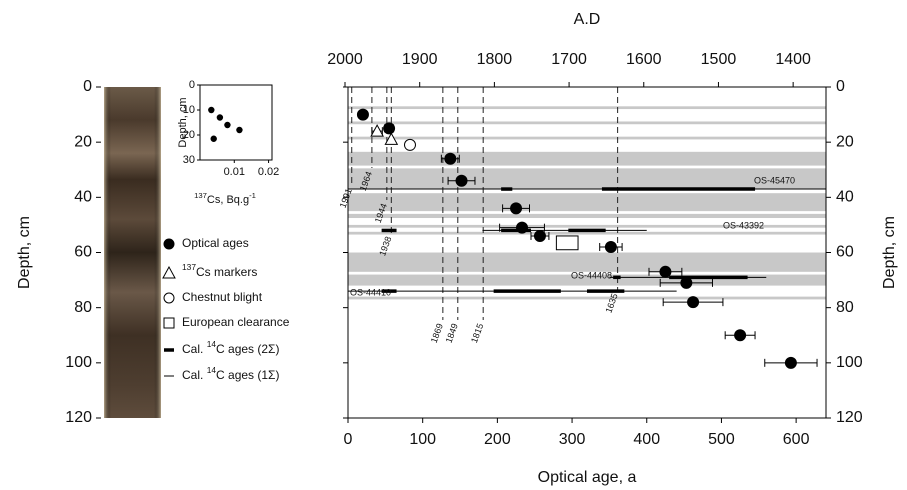  I want to click on legend-label-part: European clearance, so click(236, 322).